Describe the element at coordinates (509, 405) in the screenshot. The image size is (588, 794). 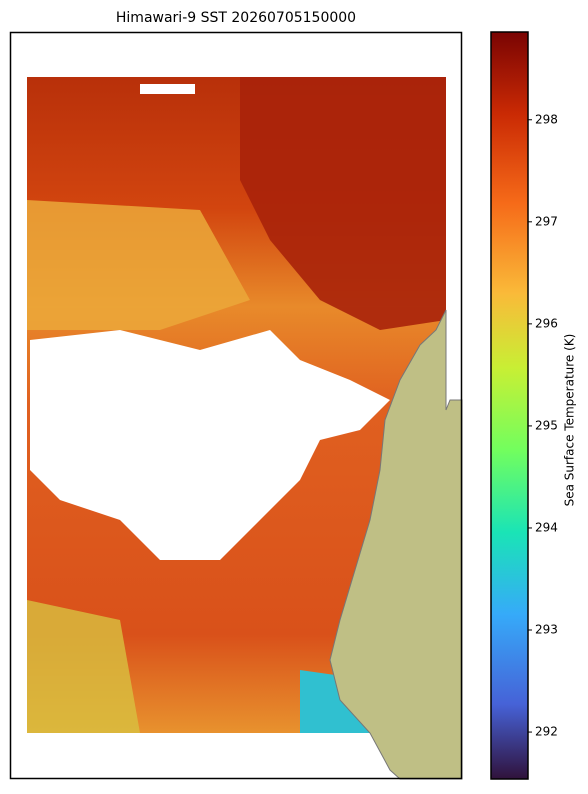
I see `colorbar` at that location.